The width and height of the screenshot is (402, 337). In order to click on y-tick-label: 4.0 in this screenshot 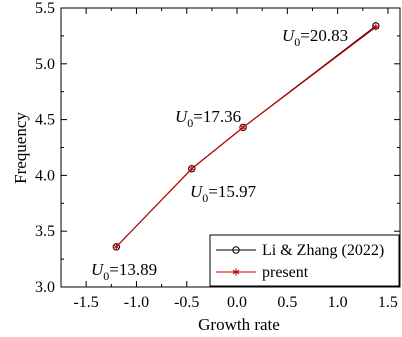, I will do `click(45, 175)`.